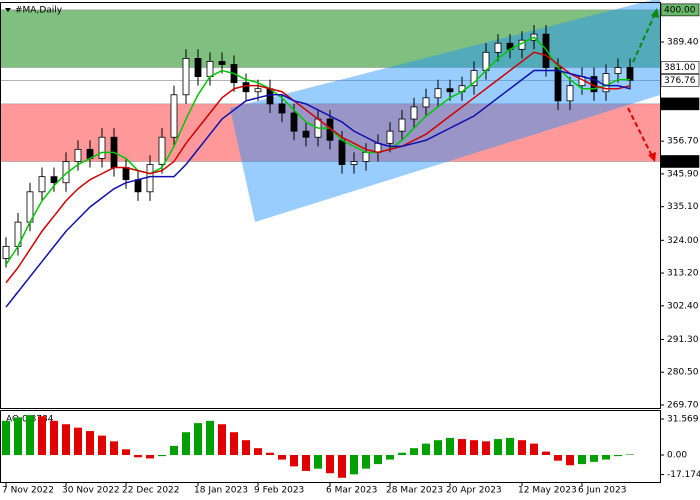 Image resolution: width=700 pixels, height=500 pixels. Describe the element at coordinates (151, 491) in the screenshot. I see `x-tick-label: 22 Dec 2022` at that location.